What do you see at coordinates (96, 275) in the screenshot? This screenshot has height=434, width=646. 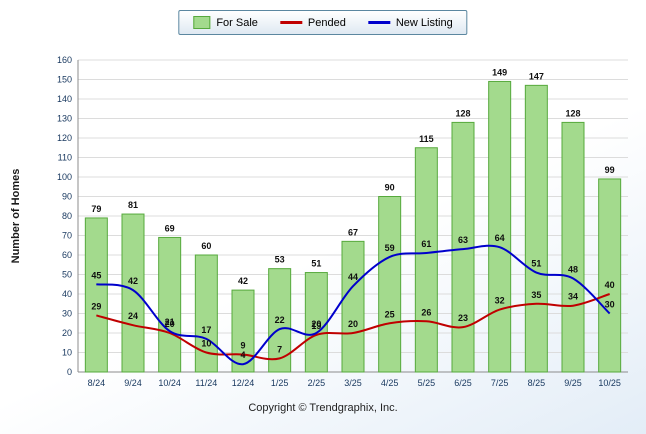 I see `new-listing-point-value-label: 45` at bounding box center [96, 275].